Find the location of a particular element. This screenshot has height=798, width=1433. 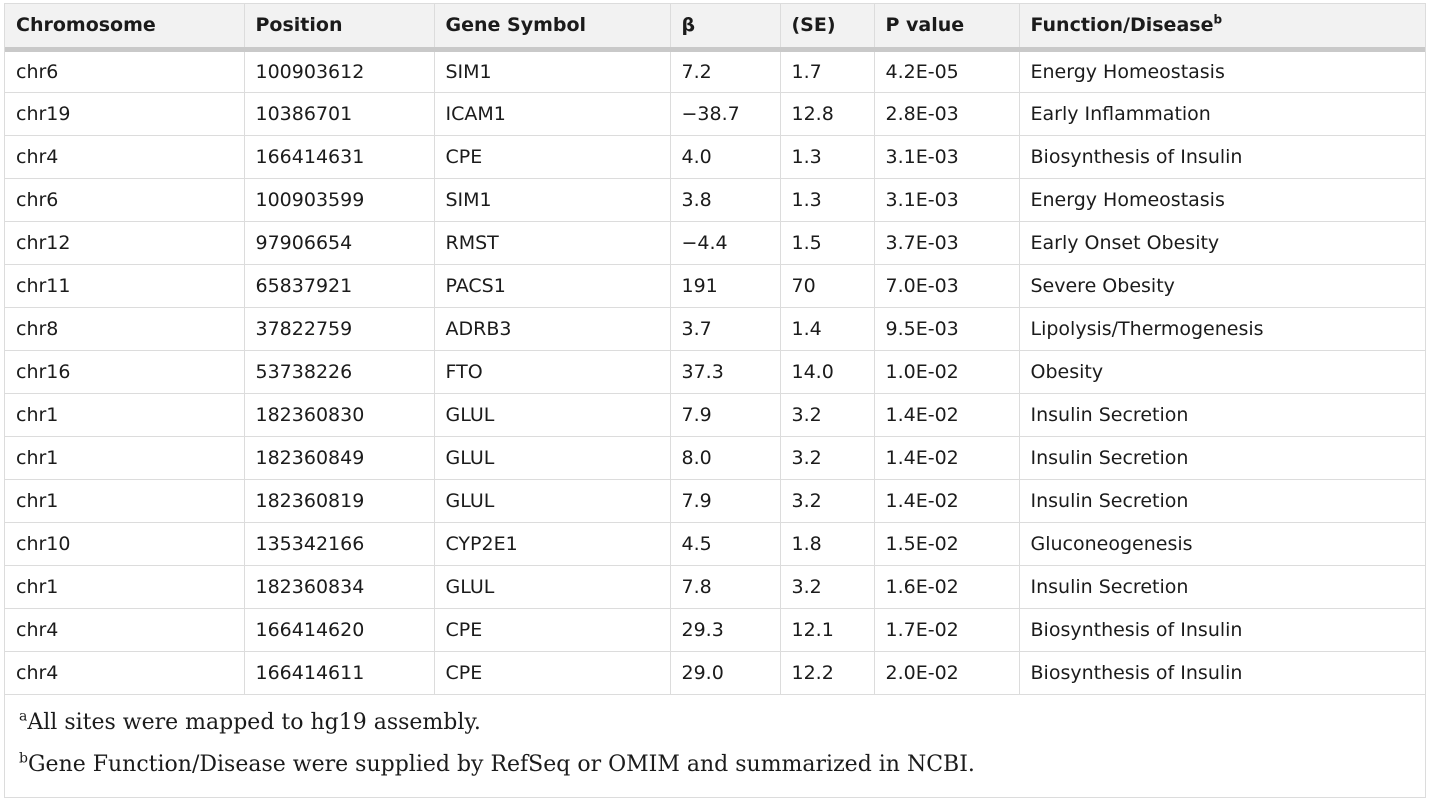

cell-se: 3.2 is located at coordinates (827, 501).